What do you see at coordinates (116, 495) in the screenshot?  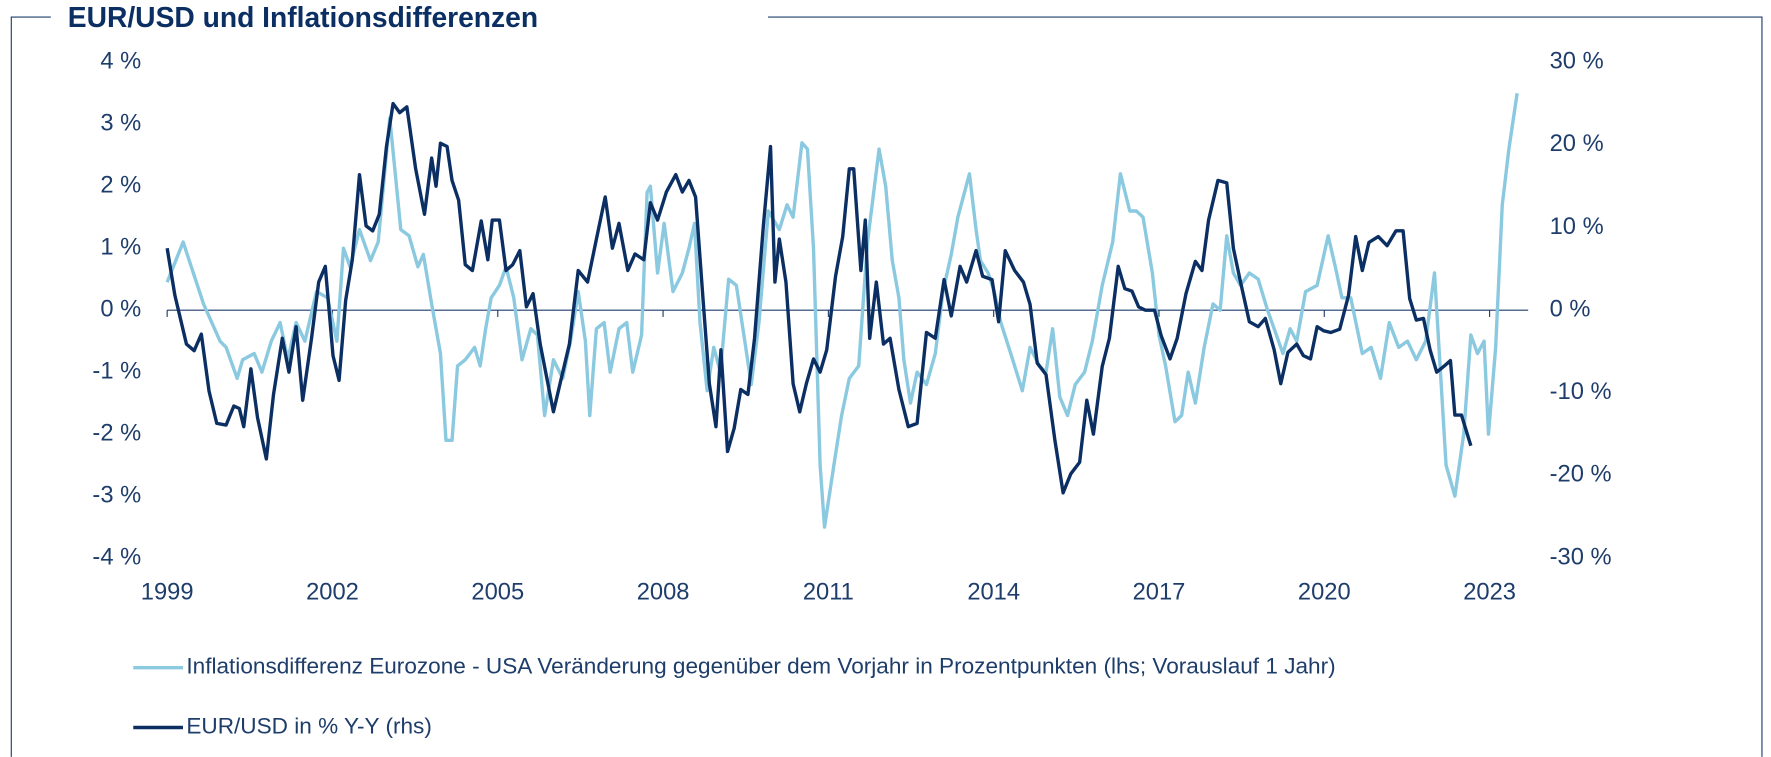 I see `y-tick-label: -3 %` at bounding box center [116, 495].